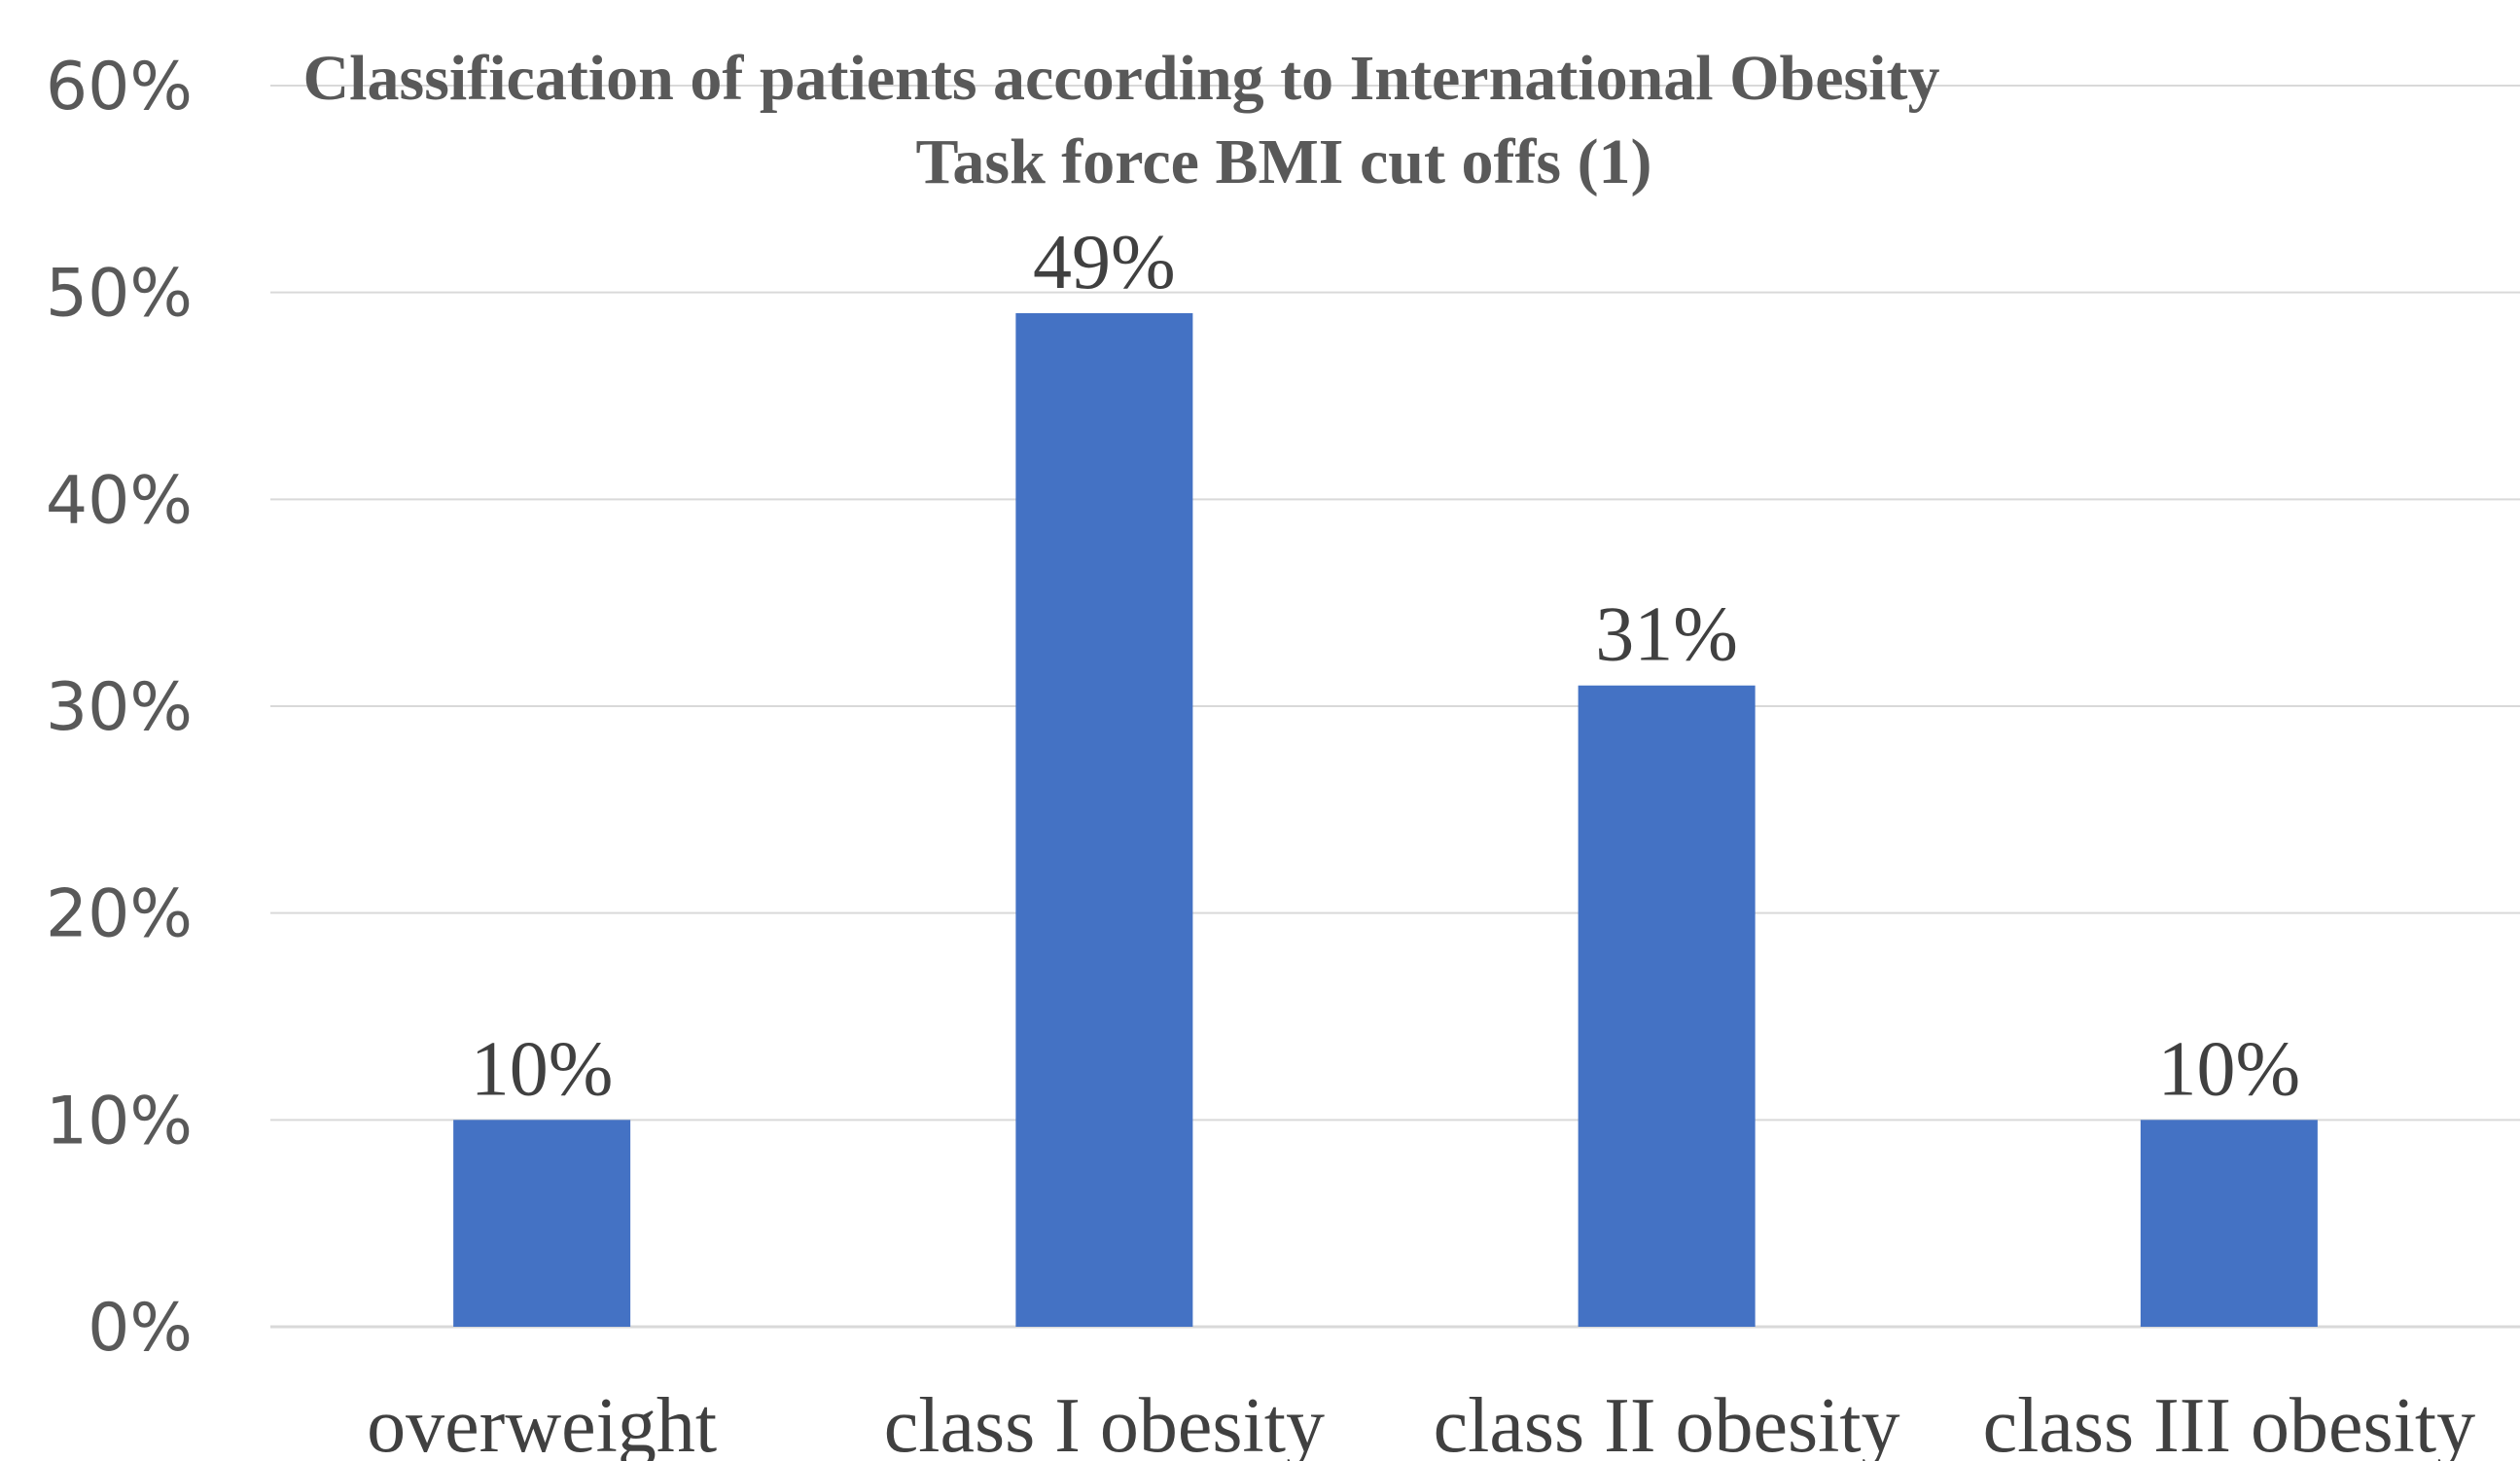  Describe the element at coordinates (119, 1121) in the screenshot. I see `y-tick-label: 10%` at that location.